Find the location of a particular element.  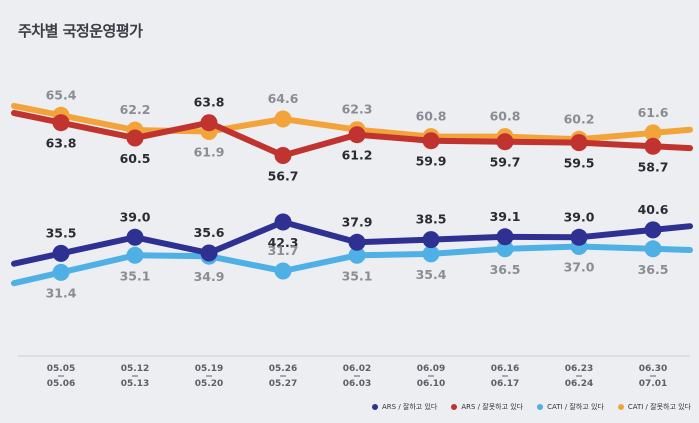

legend-label: ARS / 잘못하고 있다 is located at coordinates (492, 407).